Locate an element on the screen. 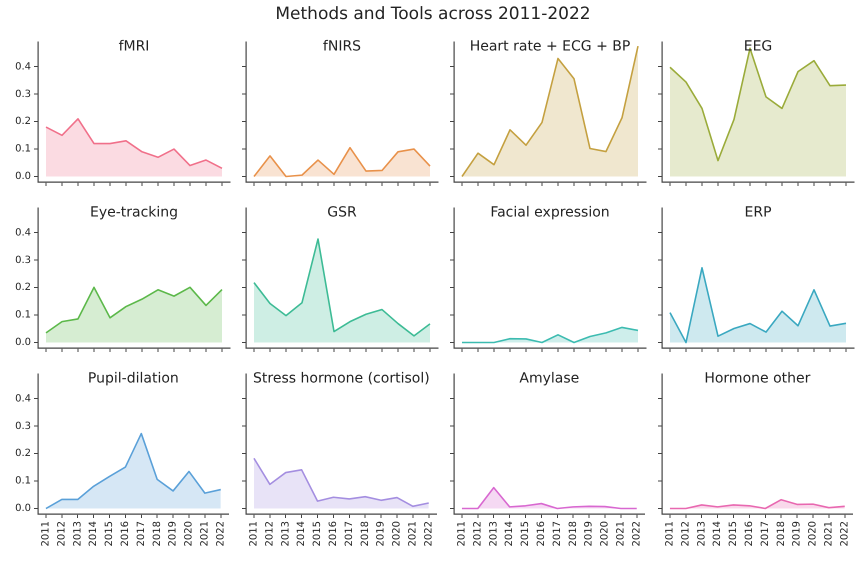 The image size is (866, 561). chart-title: Eye-tracking is located at coordinates (134, 212).